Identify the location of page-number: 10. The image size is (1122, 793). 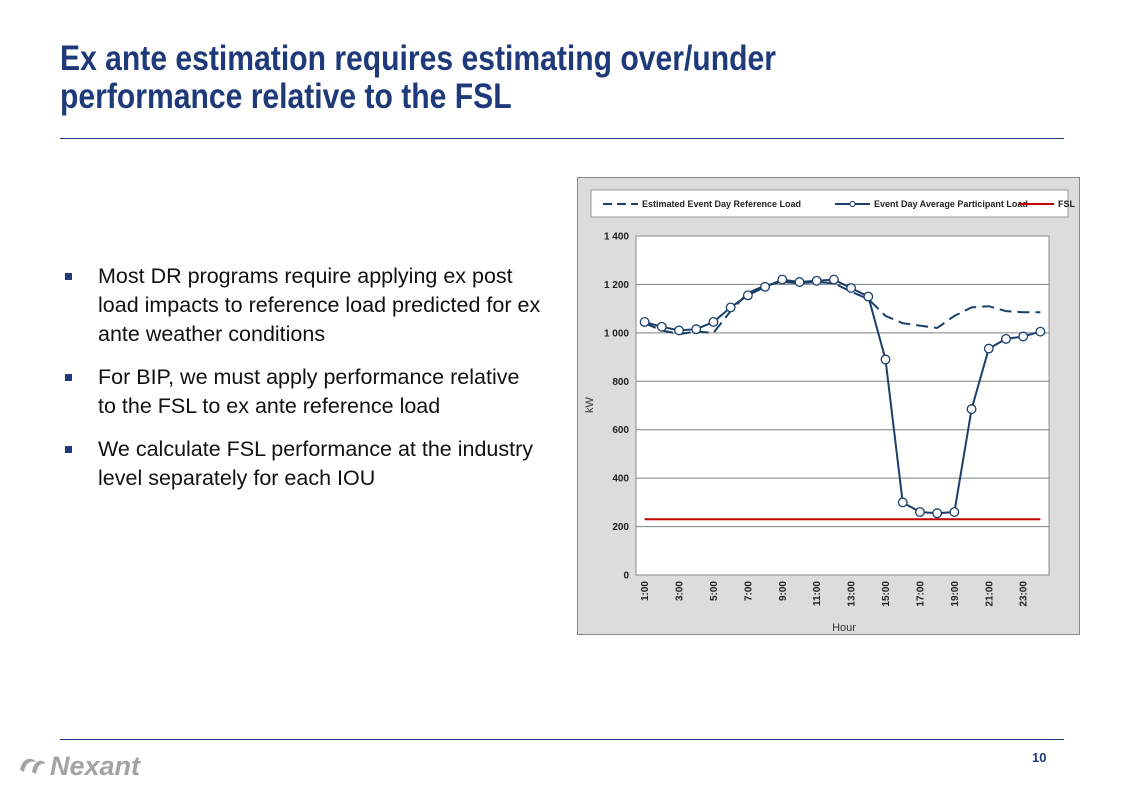
(1039, 757).